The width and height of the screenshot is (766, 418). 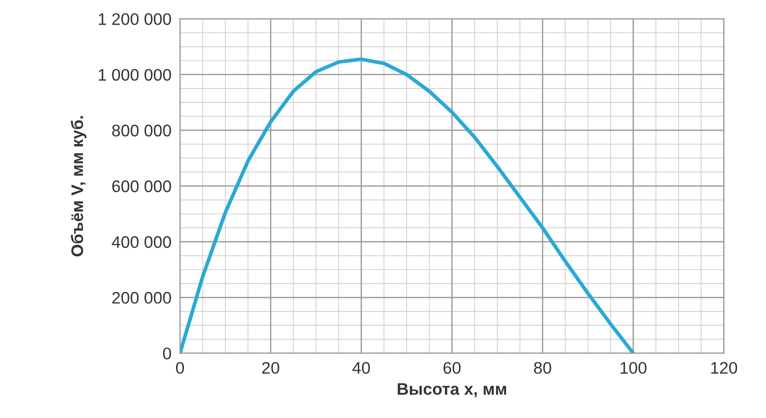 I want to click on y-tick-label: 200 000, so click(x=142, y=298).